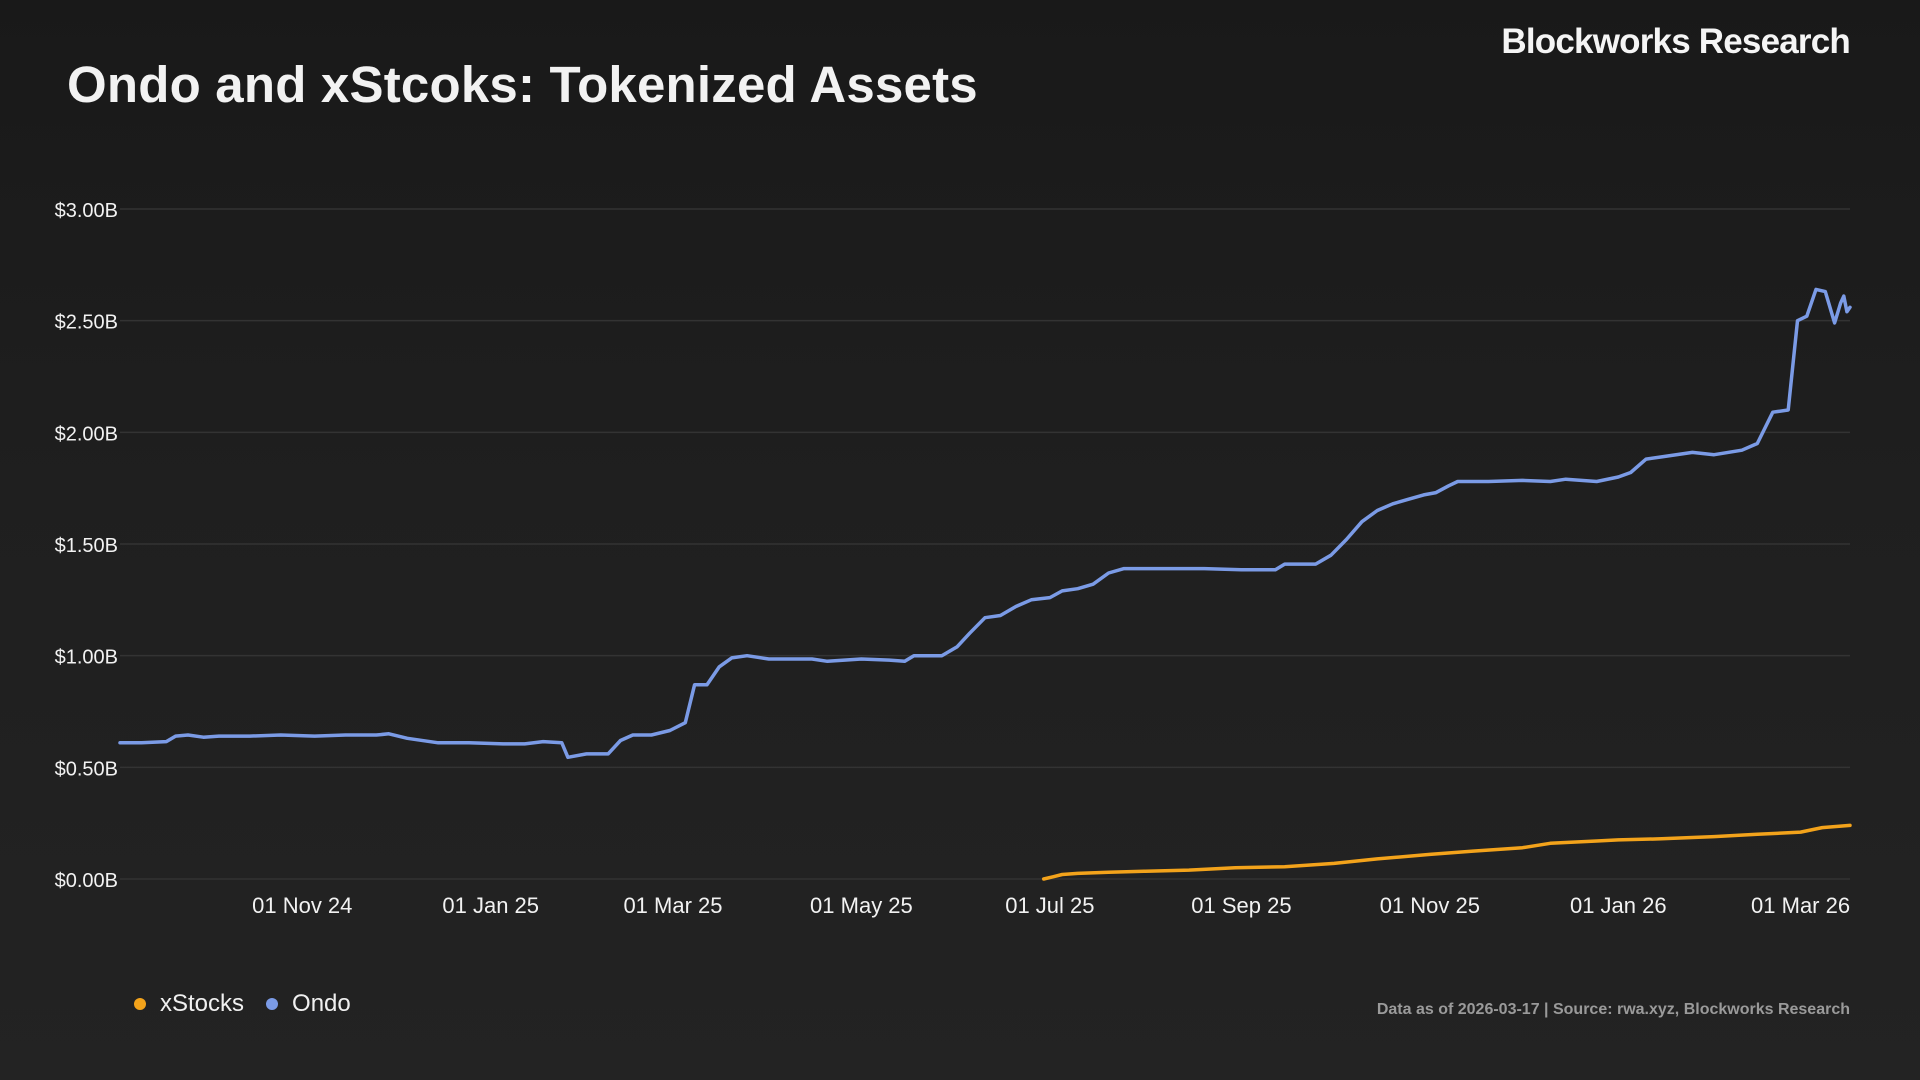 Image resolution: width=1920 pixels, height=1080 pixels. What do you see at coordinates (861, 905) in the screenshot?
I see `x-tick-label: 01 May 25` at bounding box center [861, 905].